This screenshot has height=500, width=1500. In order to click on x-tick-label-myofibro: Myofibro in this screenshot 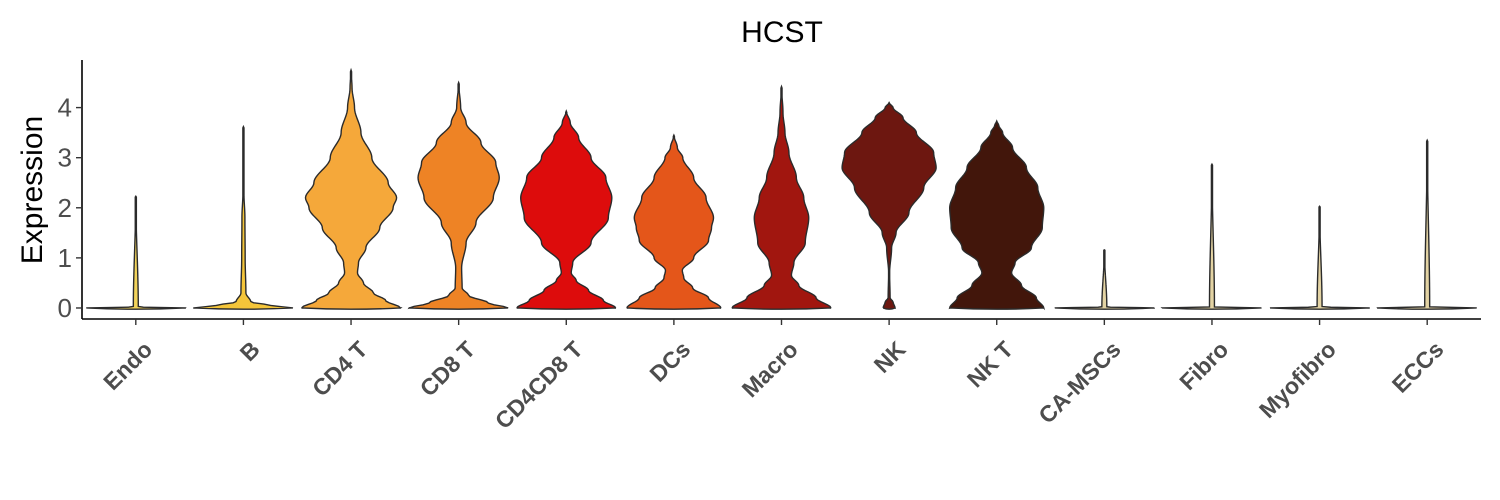, I will do `click(1297, 379)`.